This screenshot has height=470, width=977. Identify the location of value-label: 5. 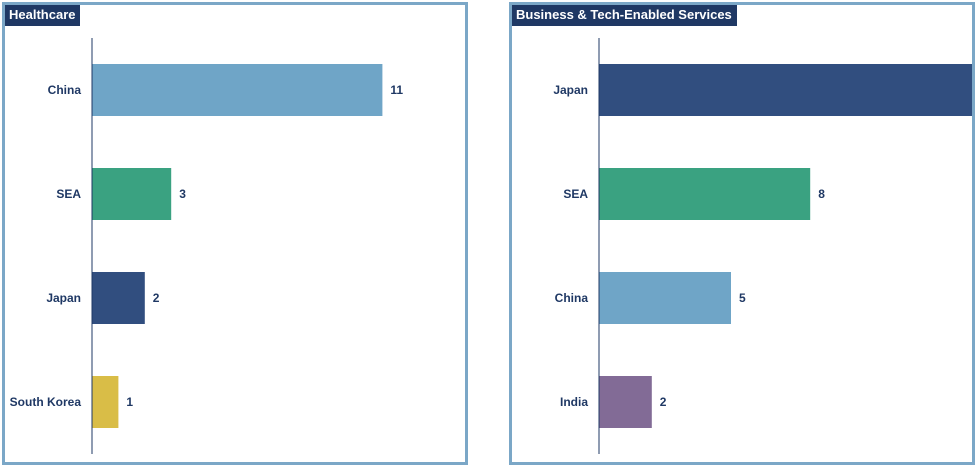
(742, 298).